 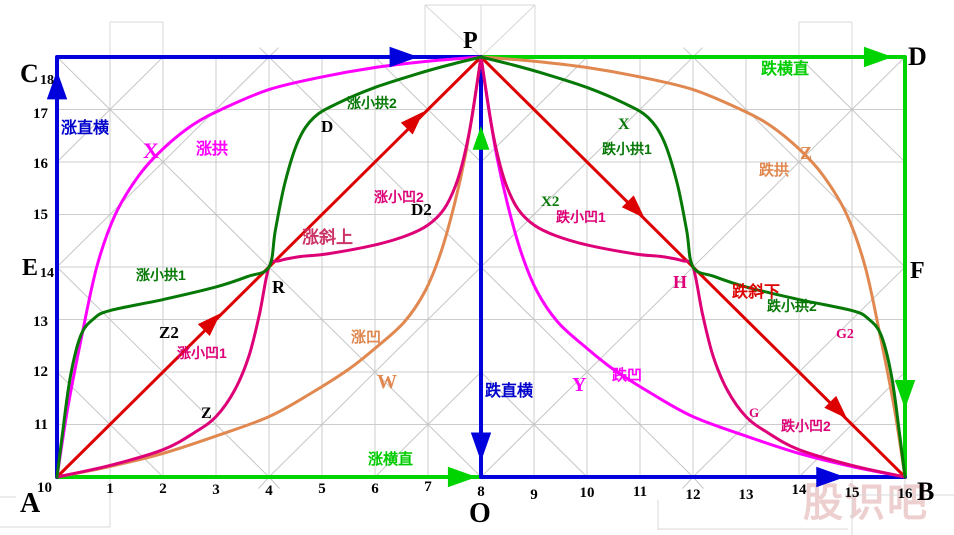 I want to click on label-fall-concave: 跌凹, so click(x=627, y=375).